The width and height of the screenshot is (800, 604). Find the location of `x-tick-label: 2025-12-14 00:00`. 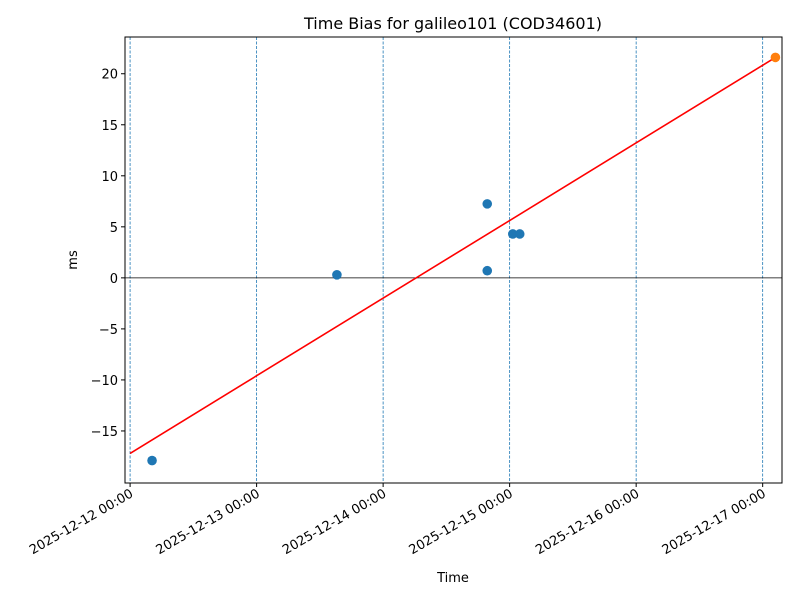

x-tick-label: 2025-12-14 00:00 is located at coordinates (334, 522).